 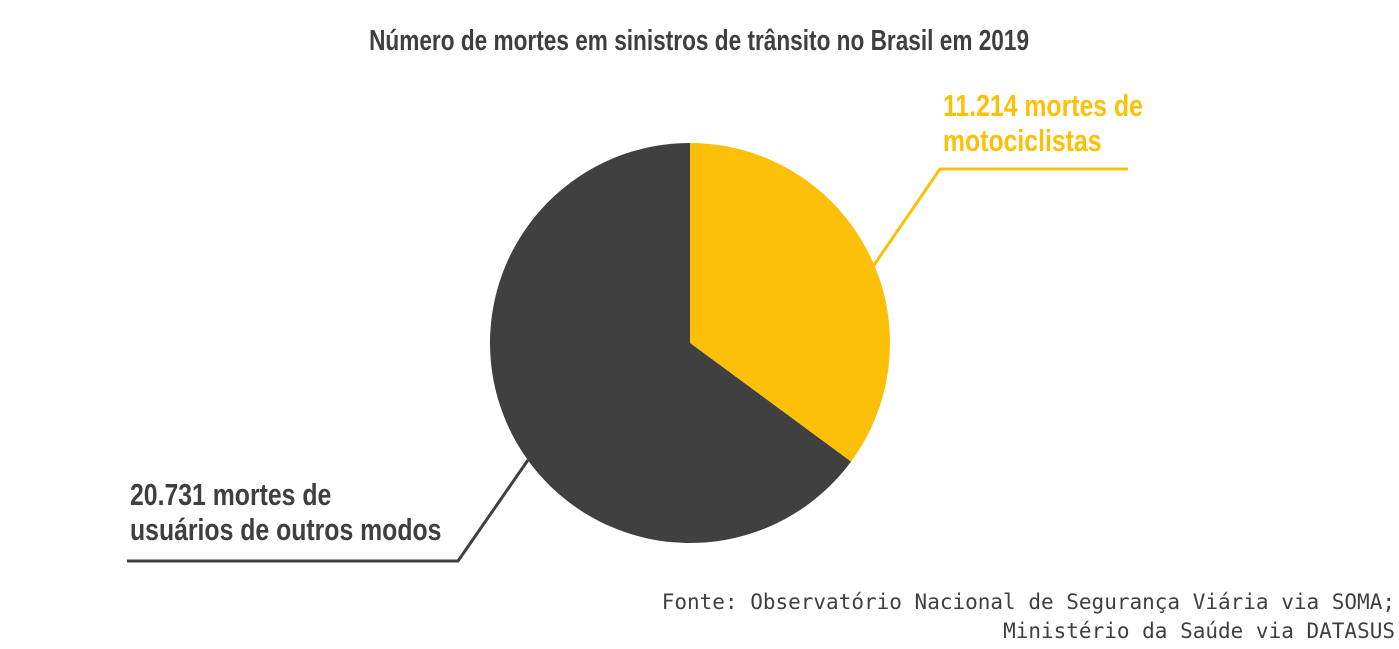 What do you see at coordinates (1199, 631) in the screenshot?
I see `source-note-line2: Ministério da Saúde via DATASUS` at bounding box center [1199, 631].